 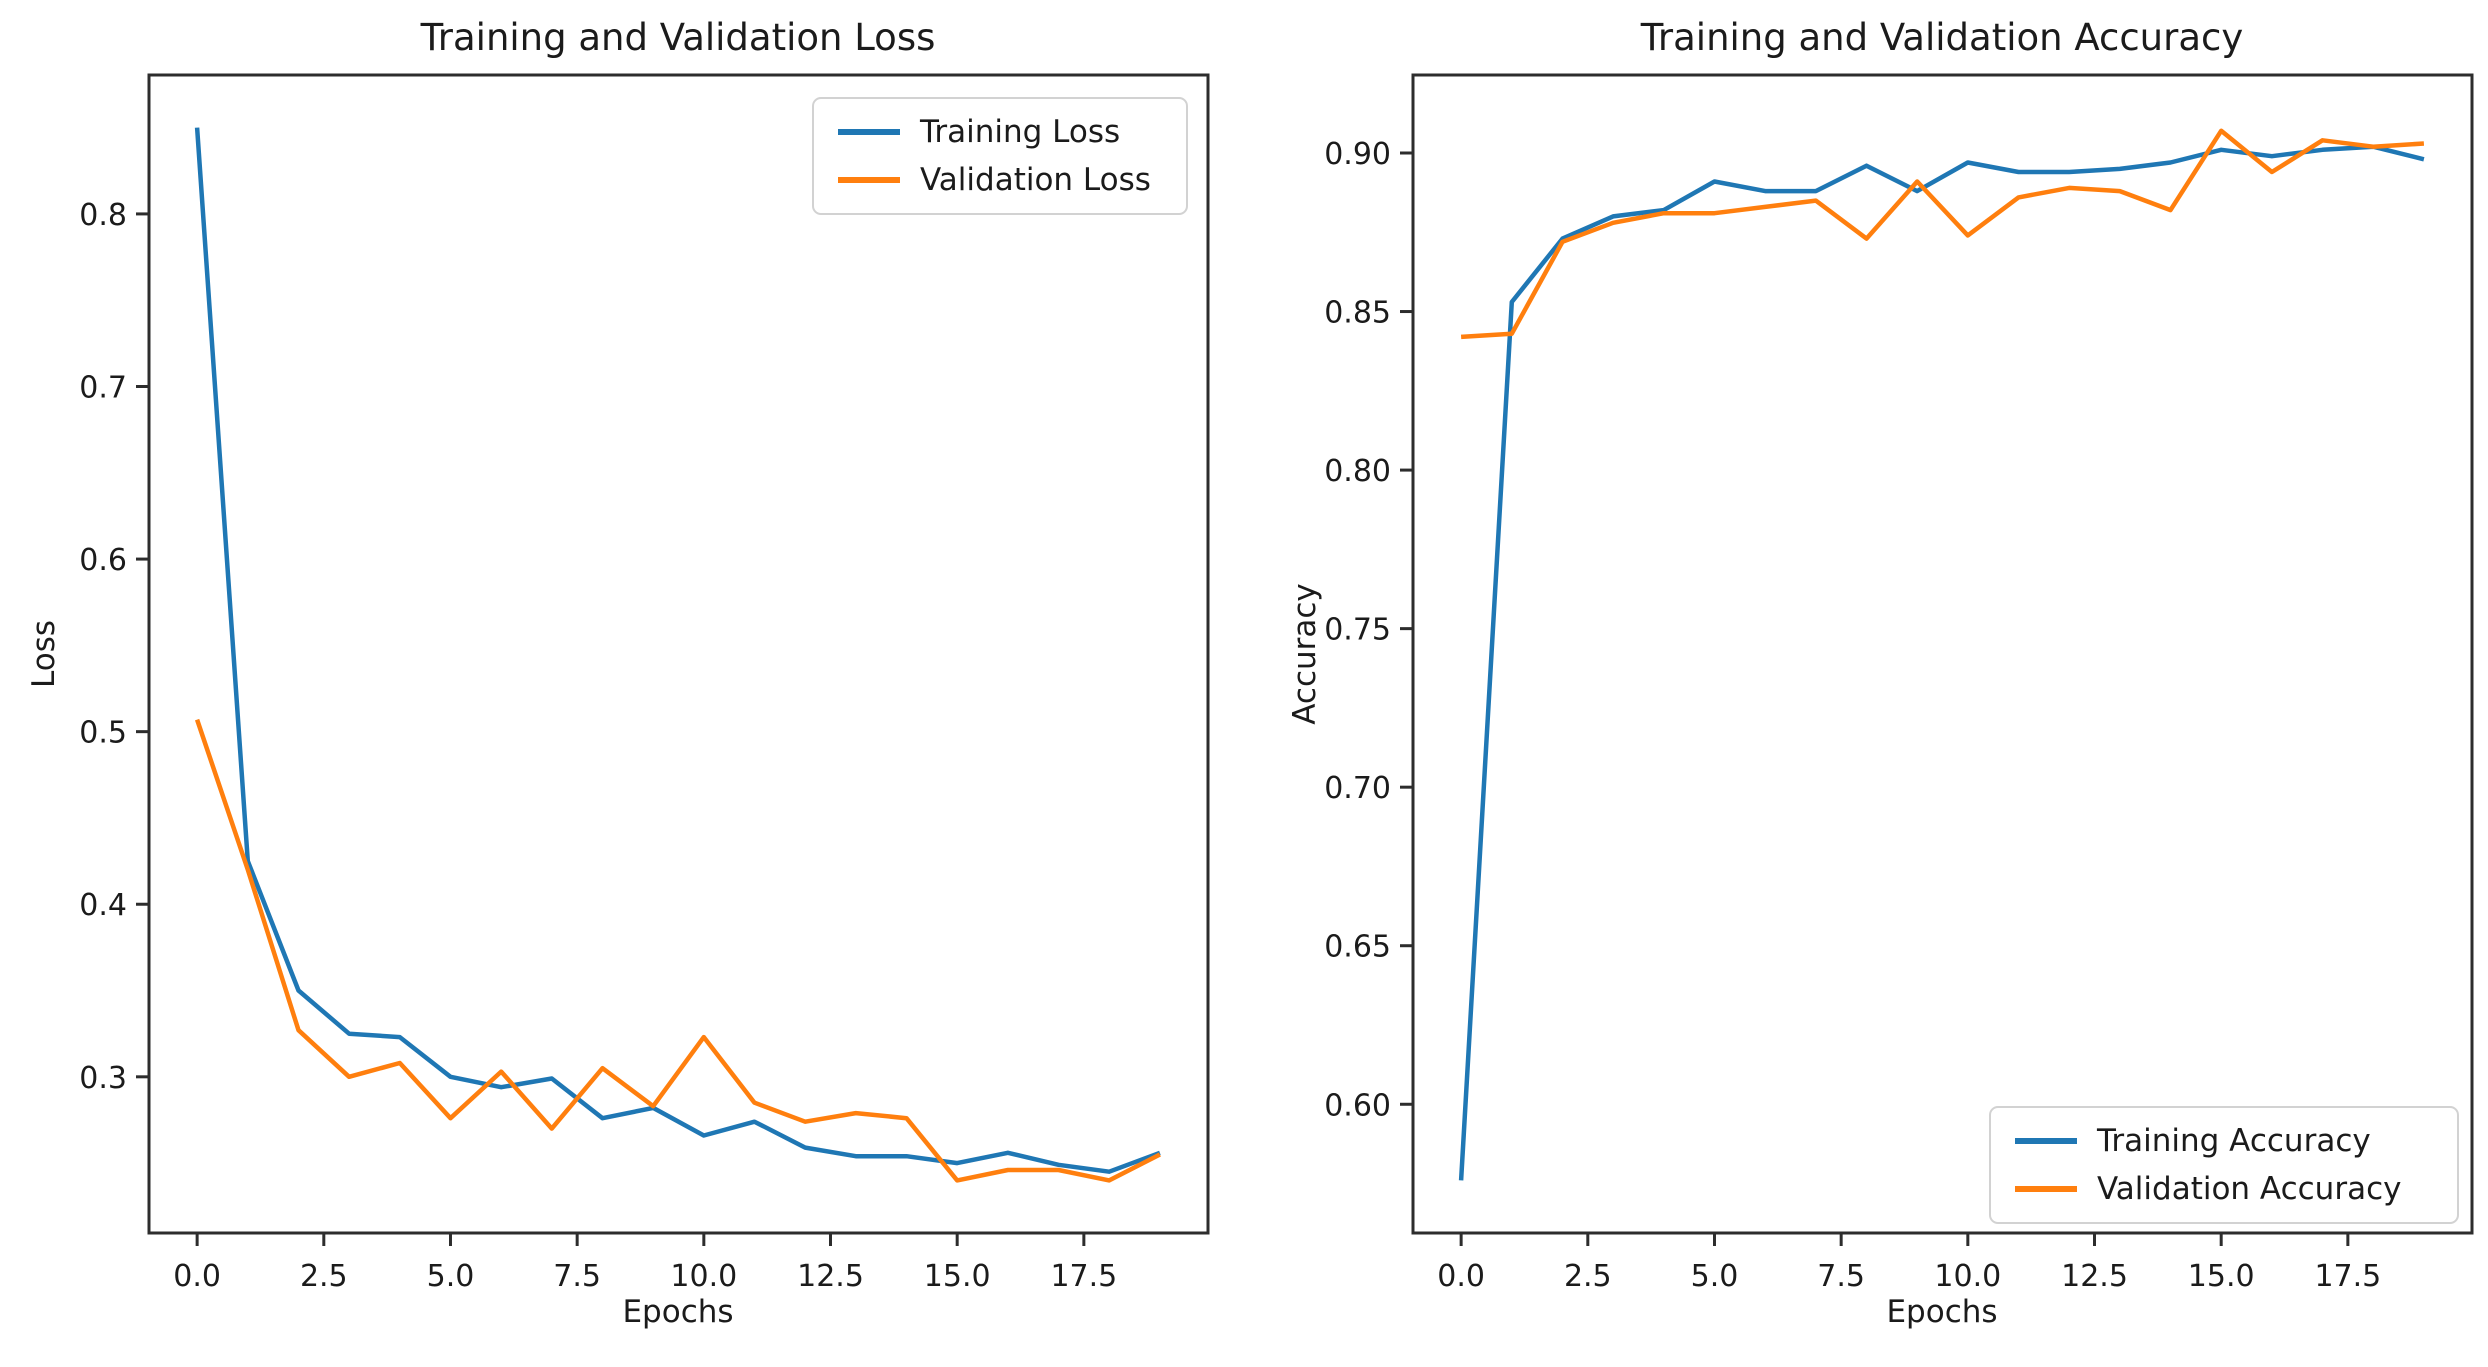 What do you see at coordinates (1461, 1276) in the screenshot?
I see `accuracy-x-tick-label: 0.0` at bounding box center [1461, 1276].